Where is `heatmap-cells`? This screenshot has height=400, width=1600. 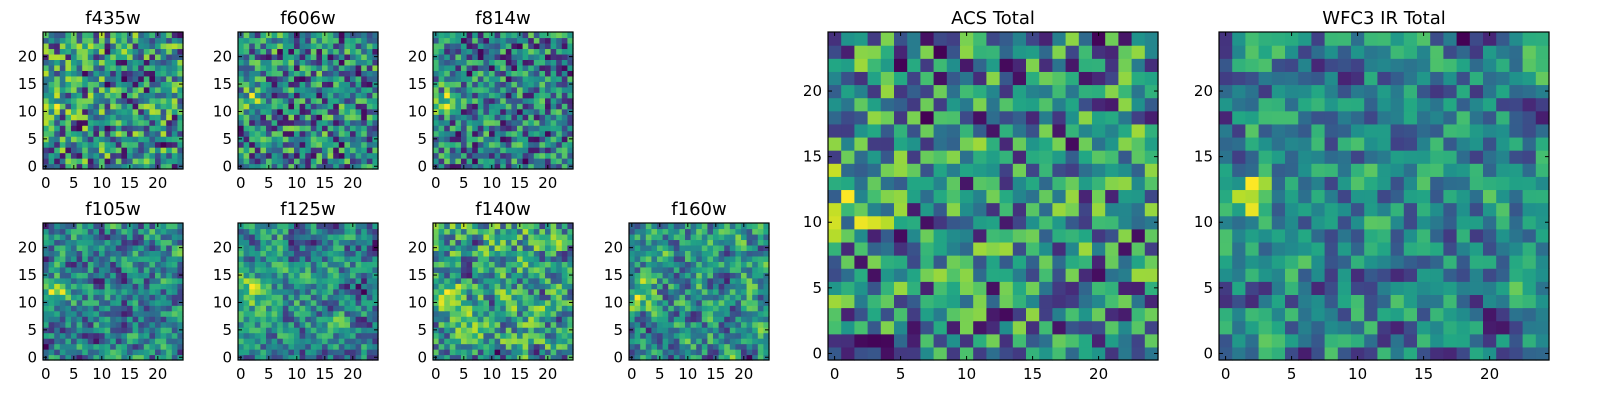 heatmap-cells is located at coordinates (503, 101).